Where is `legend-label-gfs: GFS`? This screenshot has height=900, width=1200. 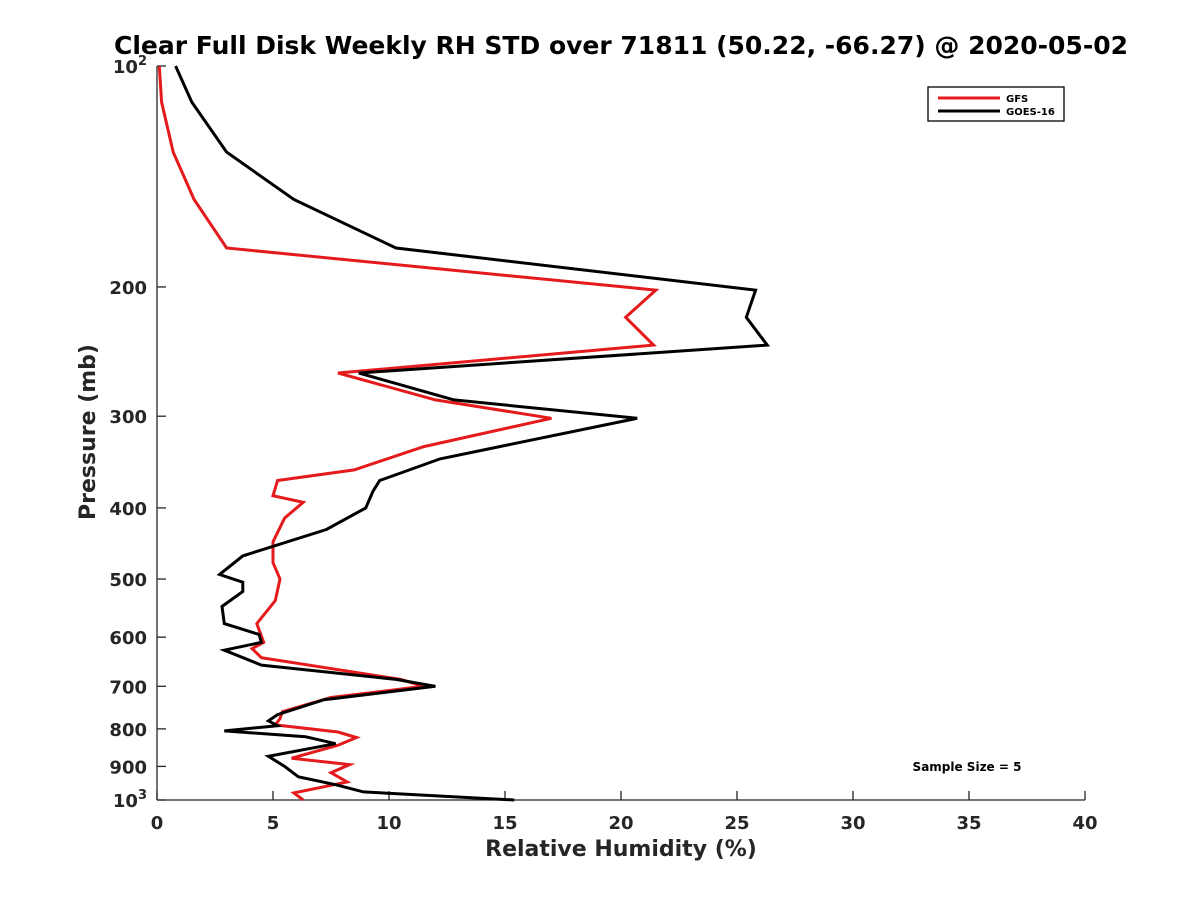 legend-label-gfs: GFS is located at coordinates (1017, 99).